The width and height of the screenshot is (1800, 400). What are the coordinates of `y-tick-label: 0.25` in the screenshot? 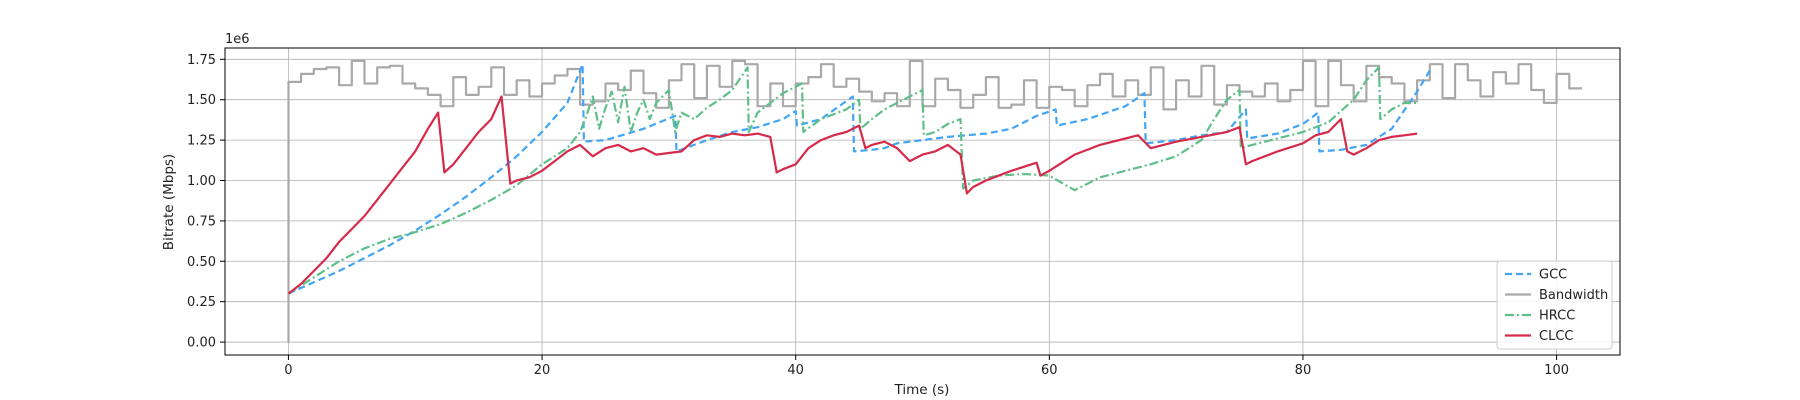 It's located at (201, 302).